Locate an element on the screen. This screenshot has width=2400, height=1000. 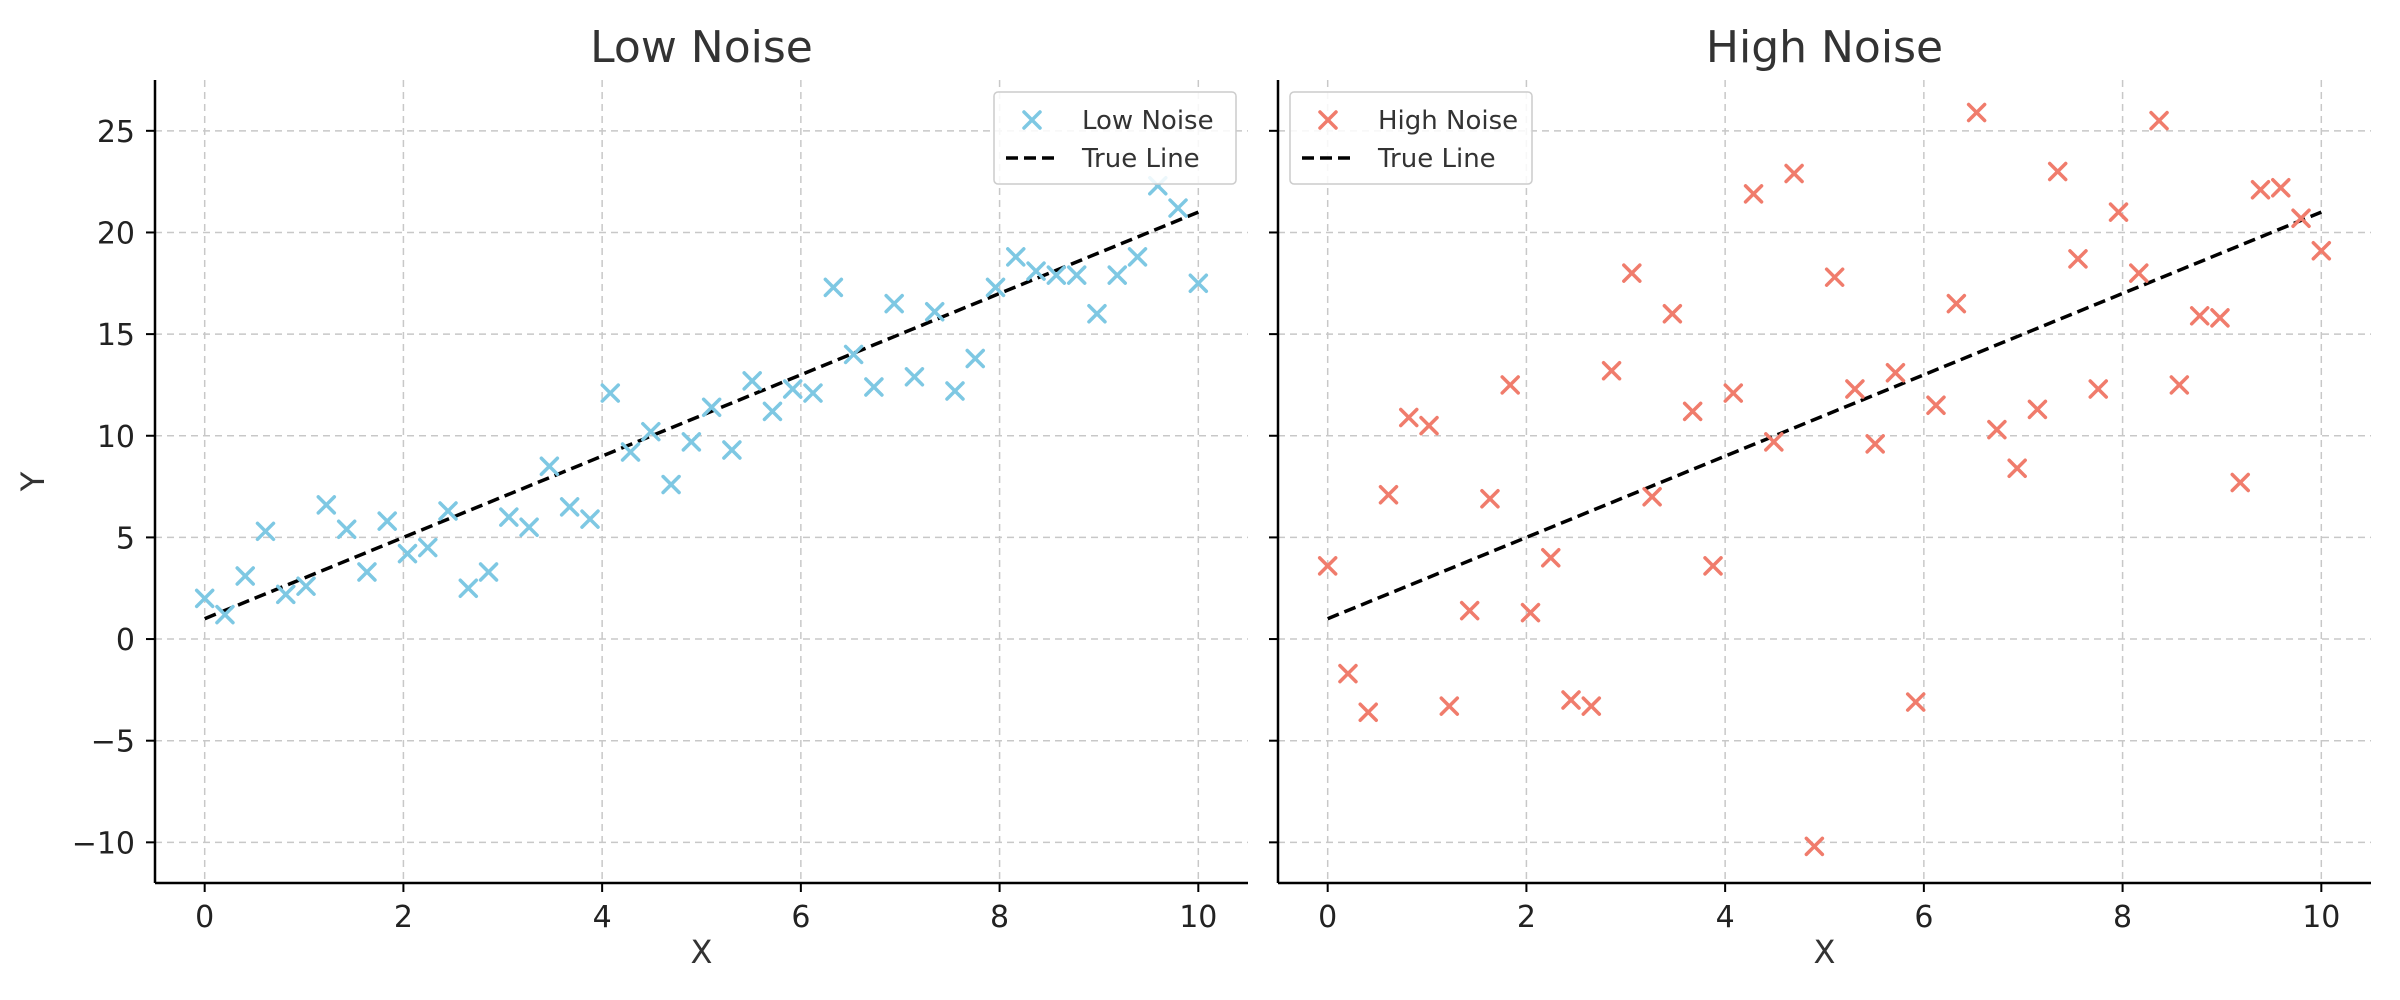
y-tick-label: 20 is located at coordinates (116, 233).